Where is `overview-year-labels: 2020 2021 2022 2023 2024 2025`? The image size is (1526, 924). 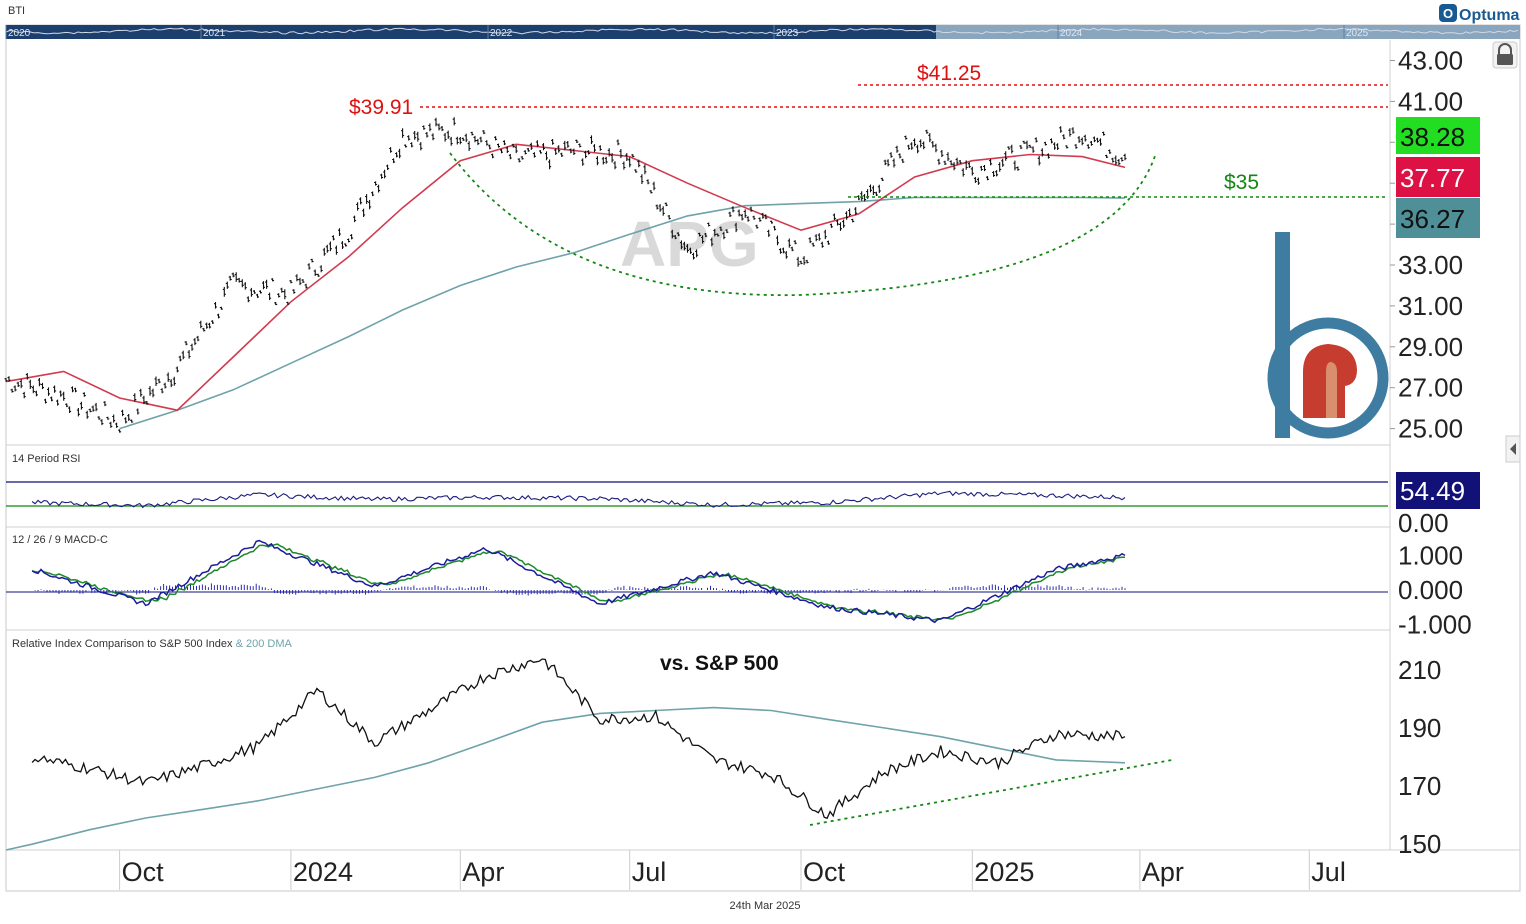 overview-year-labels: 2020 2021 2022 2023 2024 2025 is located at coordinates (687, 32).